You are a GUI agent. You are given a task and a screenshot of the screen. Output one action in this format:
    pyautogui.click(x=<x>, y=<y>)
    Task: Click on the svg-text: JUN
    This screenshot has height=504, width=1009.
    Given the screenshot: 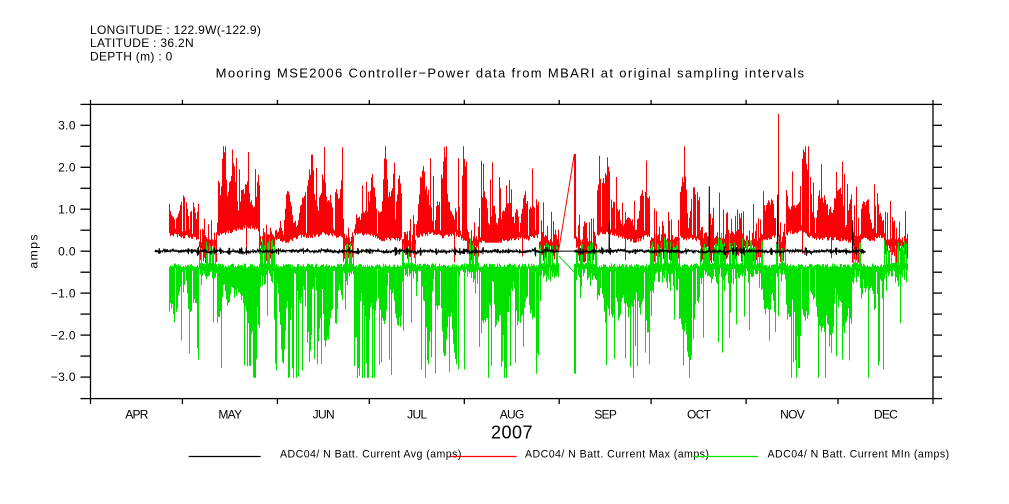 What is the action you would take?
    pyautogui.click(x=323, y=415)
    